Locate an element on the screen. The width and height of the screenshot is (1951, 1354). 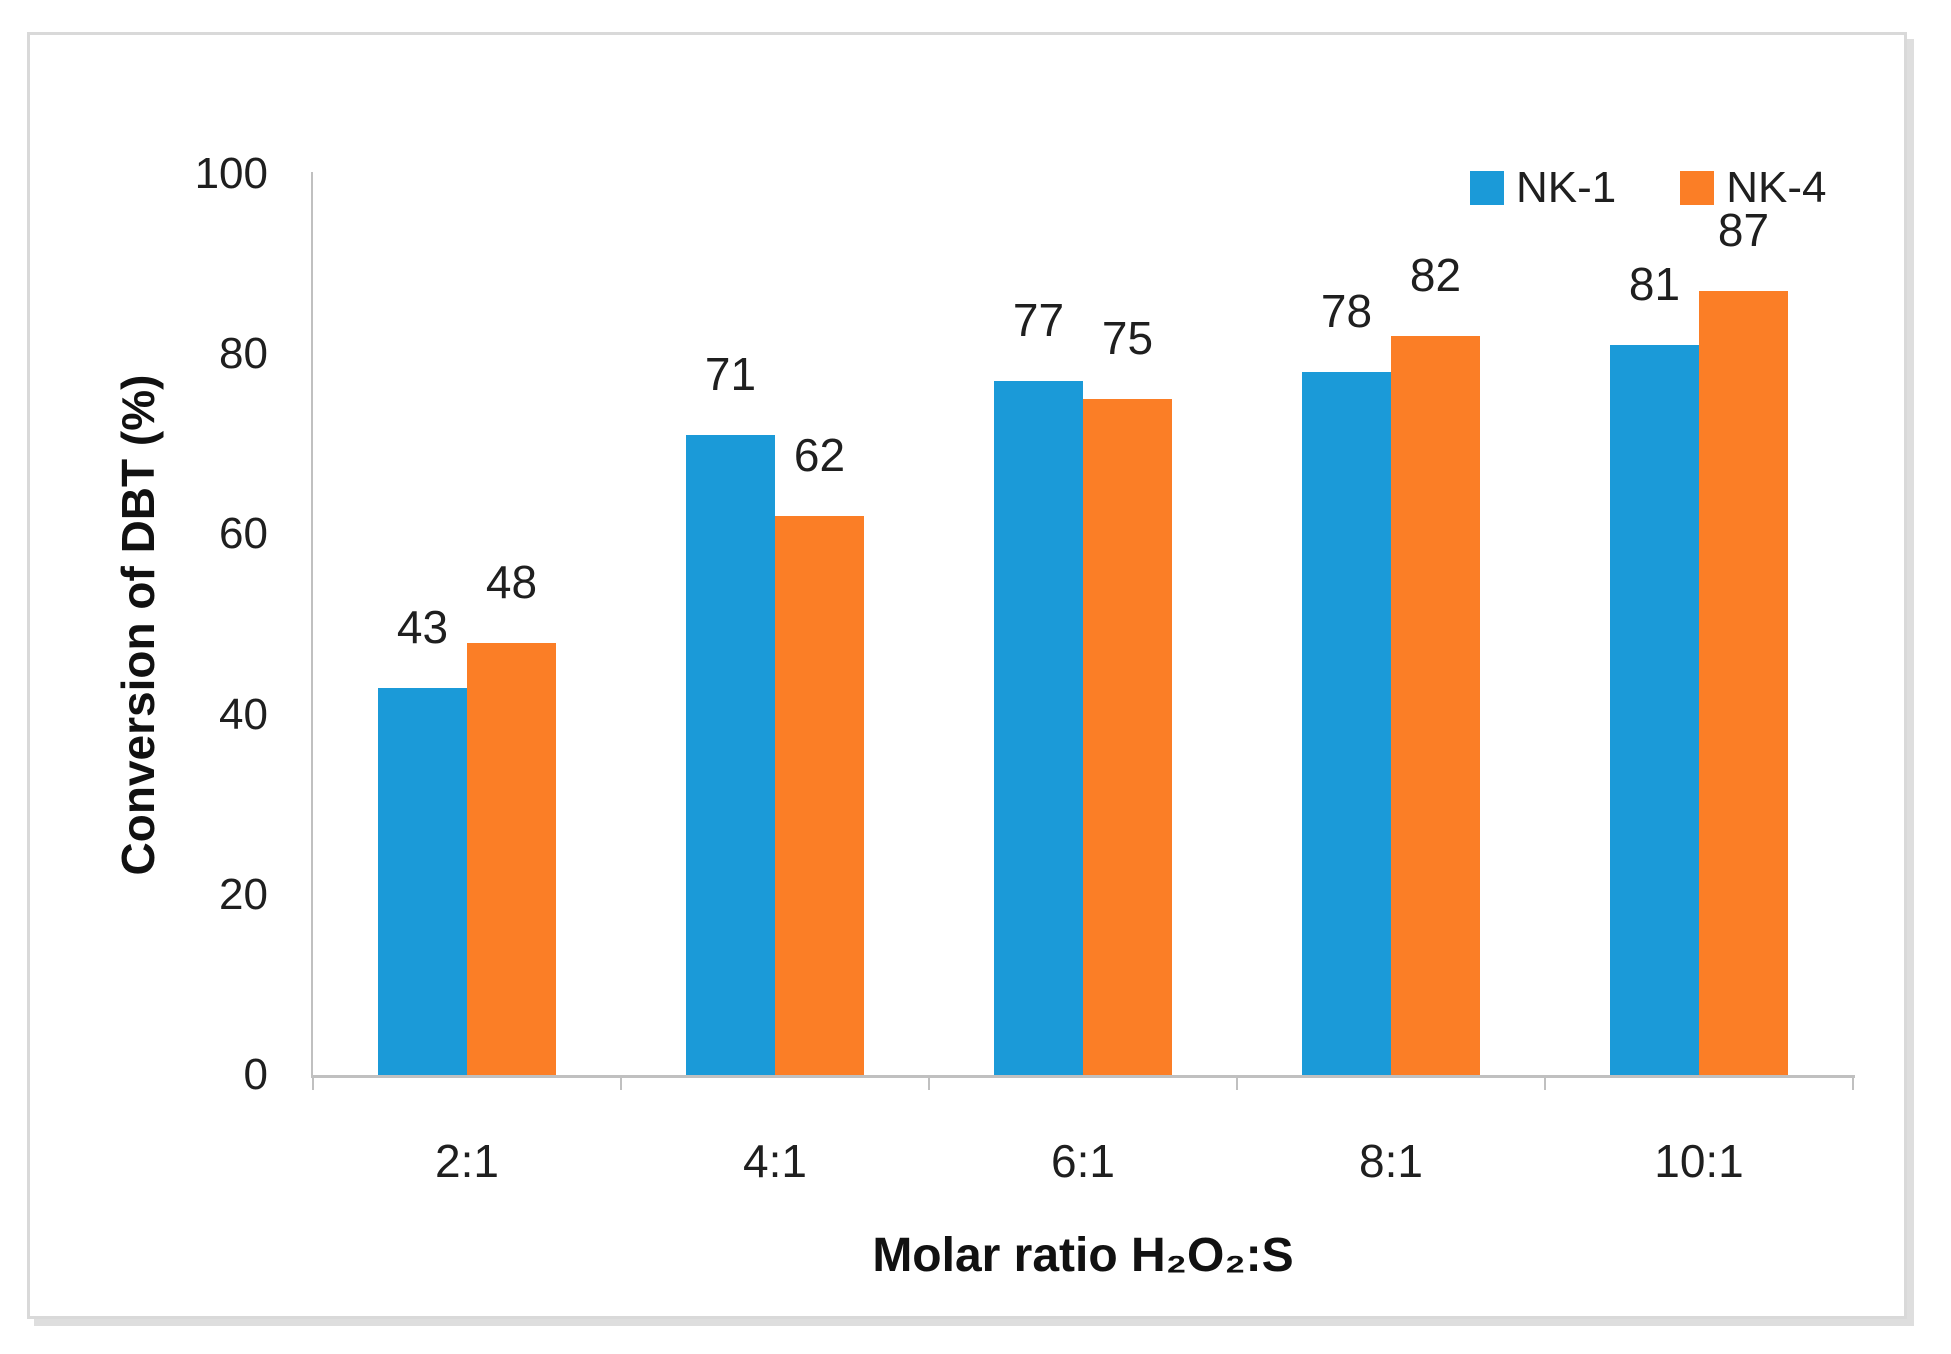
bar-nk-1-8:1 is located at coordinates (1346, 723).